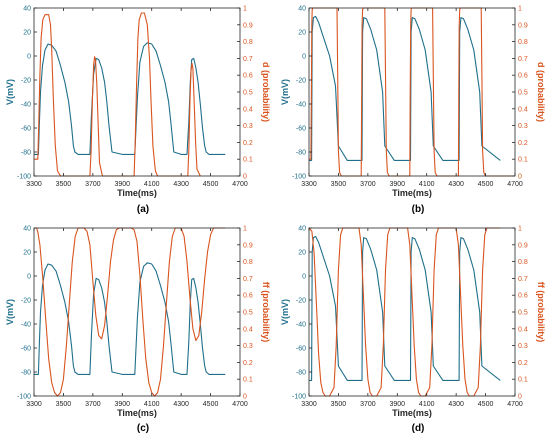 This screenshot has height=438, width=550. What do you see at coordinates (523, 380) in the screenshot?
I see `y-right-tick-label: 0.1` at bounding box center [523, 380].